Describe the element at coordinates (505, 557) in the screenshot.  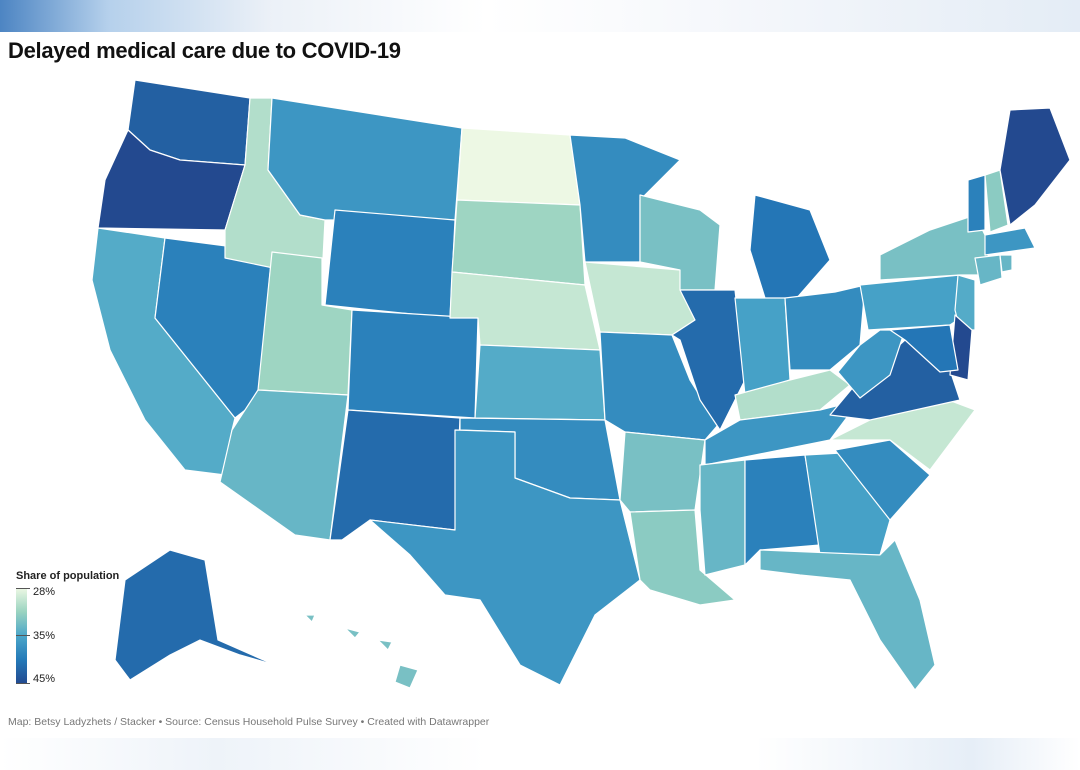
I see `state-texas: Texas: 38%` at that location.